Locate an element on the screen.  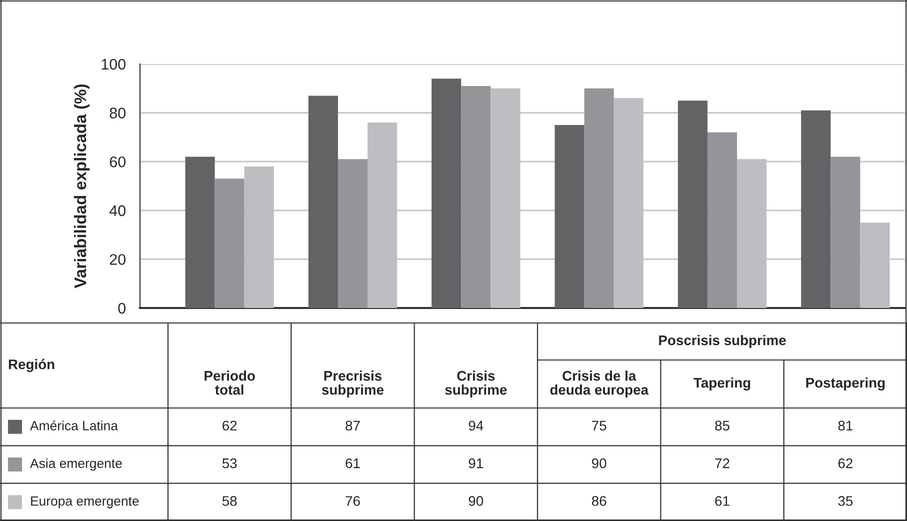
y-tick-label: 60 is located at coordinates (118, 162).